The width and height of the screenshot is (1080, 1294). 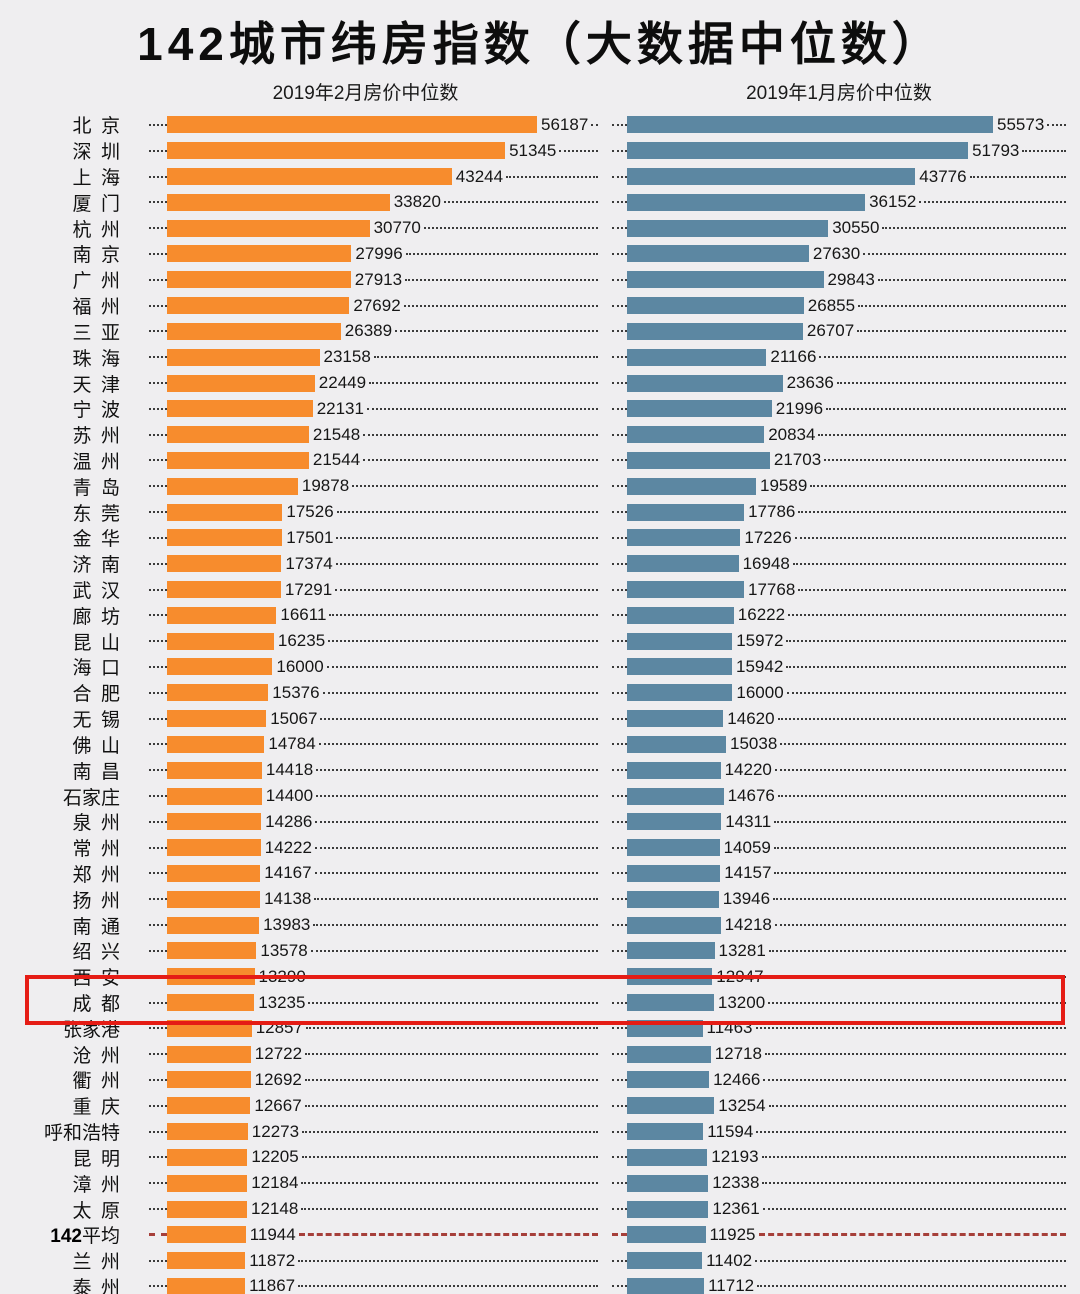 What do you see at coordinates (96, 850) in the screenshot?
I see `city-label: 常 州` at bounding box center [96, 850].